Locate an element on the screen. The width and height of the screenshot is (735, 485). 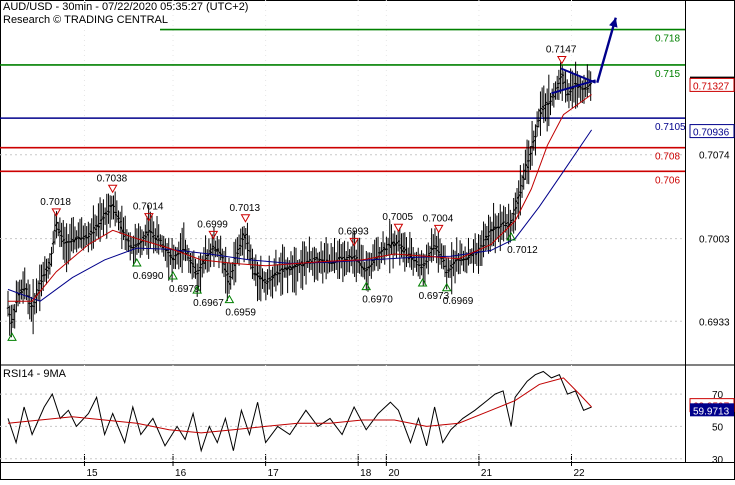
level-label: 0.7105 is located at coordinates (670, 127).